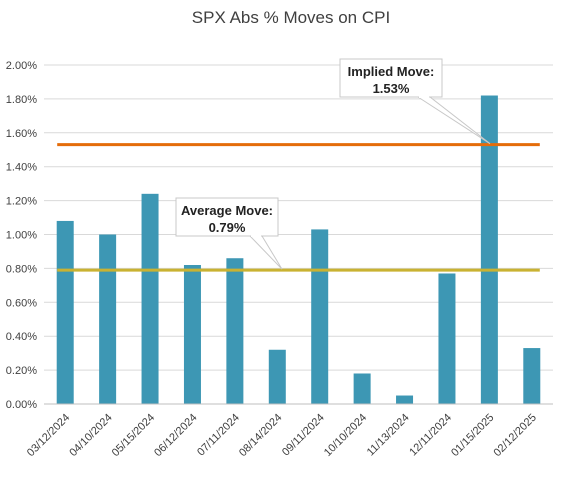 The height and width of the screenshot is (484, 582). What do you see at coordinates (175, 435) in the screenshot?
I see `x-tick-label: 06/12/2024` at bounding box center [175, 435].